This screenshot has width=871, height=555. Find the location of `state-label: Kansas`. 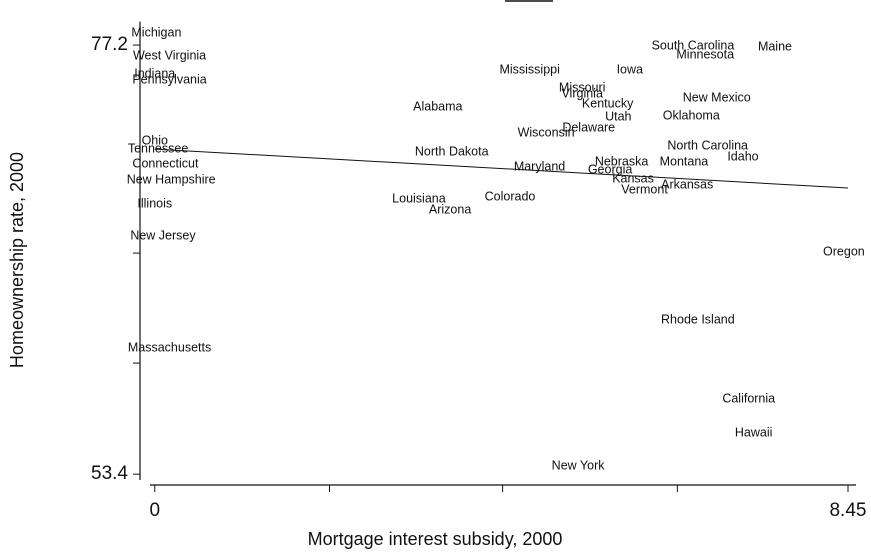

state-label: Kansas is located at coordinates (633, 178).